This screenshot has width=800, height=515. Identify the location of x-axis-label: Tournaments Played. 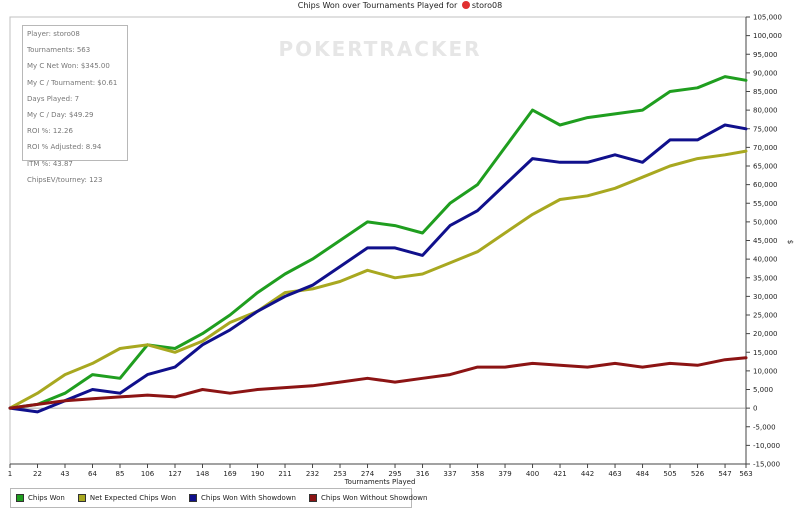
(380, 482).